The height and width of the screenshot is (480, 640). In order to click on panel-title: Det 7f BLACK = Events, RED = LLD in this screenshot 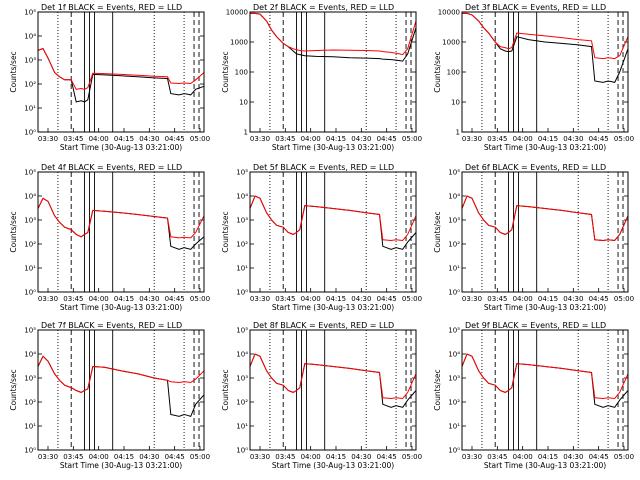, I will do `click(111, 325)`.